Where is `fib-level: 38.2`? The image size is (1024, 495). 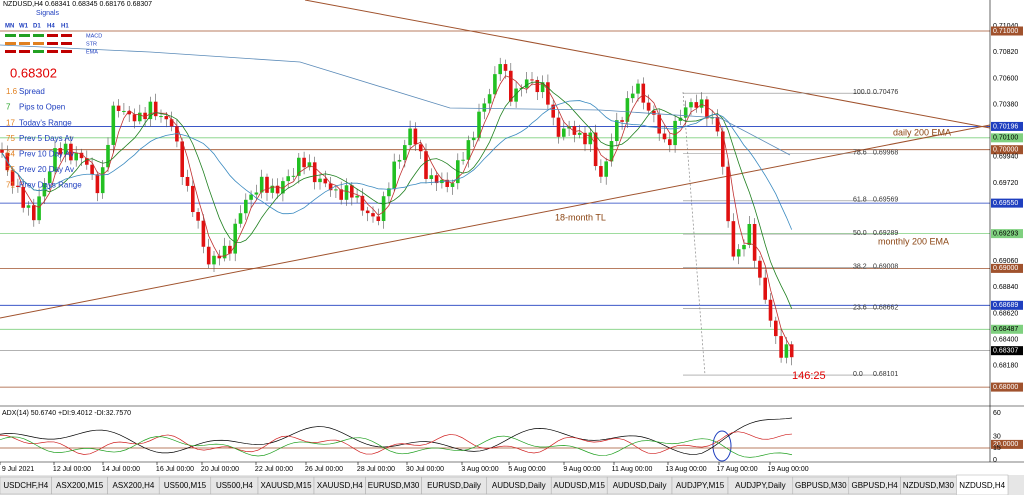 fib-level: 38.2 is located at coordinates (860, 266).